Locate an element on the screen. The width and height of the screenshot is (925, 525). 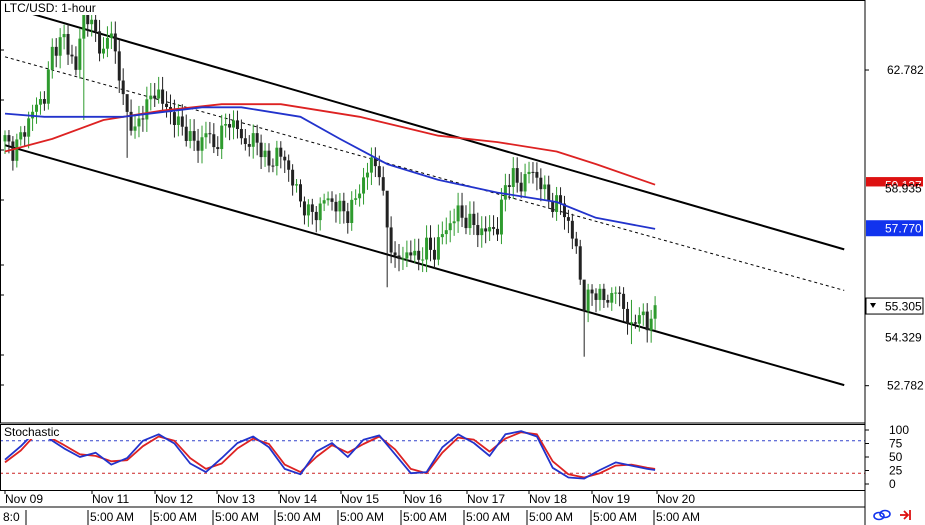
stochastic-d-line is located at coordinates (330, 455).